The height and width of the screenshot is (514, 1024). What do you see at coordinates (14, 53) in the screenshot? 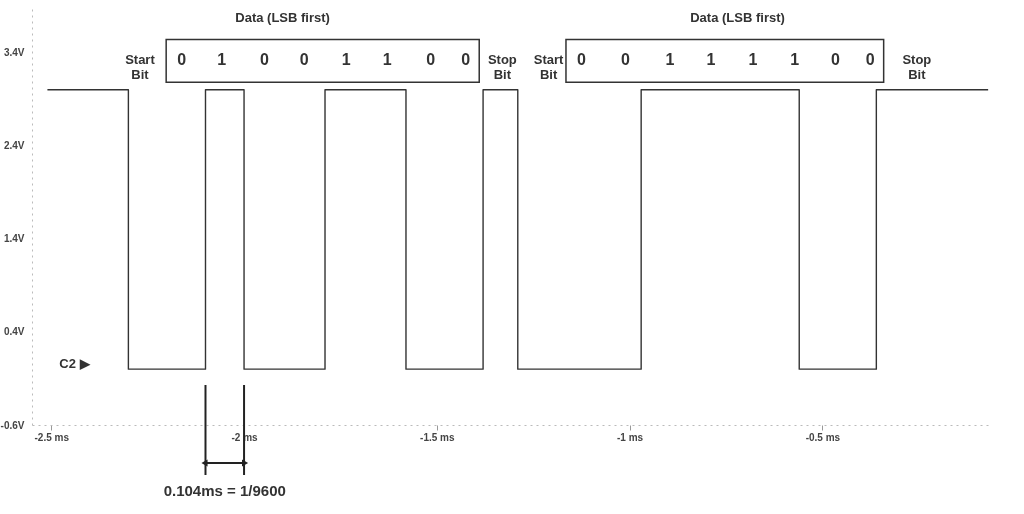
I see `y-tick-label: 3.4V` at bounding box center [14, 53].